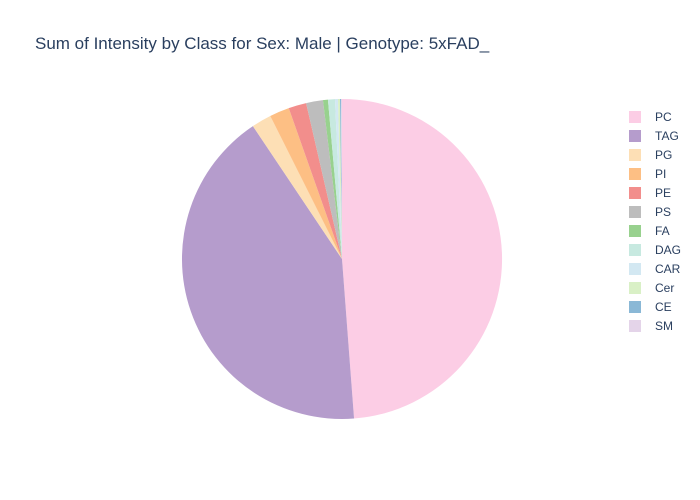 The width and height of the screenshot is (700, 500). What do you see at coordinates (663, 306) in the screenshot?
I see `legend-label: CE` at bounding box center [663, 306].